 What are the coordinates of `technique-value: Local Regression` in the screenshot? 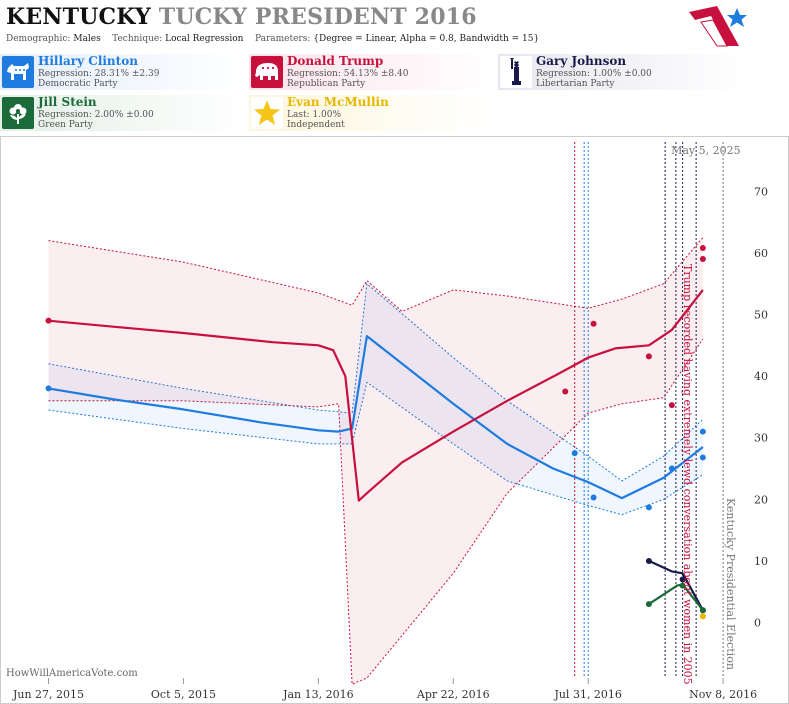 It's located at (204, 39).